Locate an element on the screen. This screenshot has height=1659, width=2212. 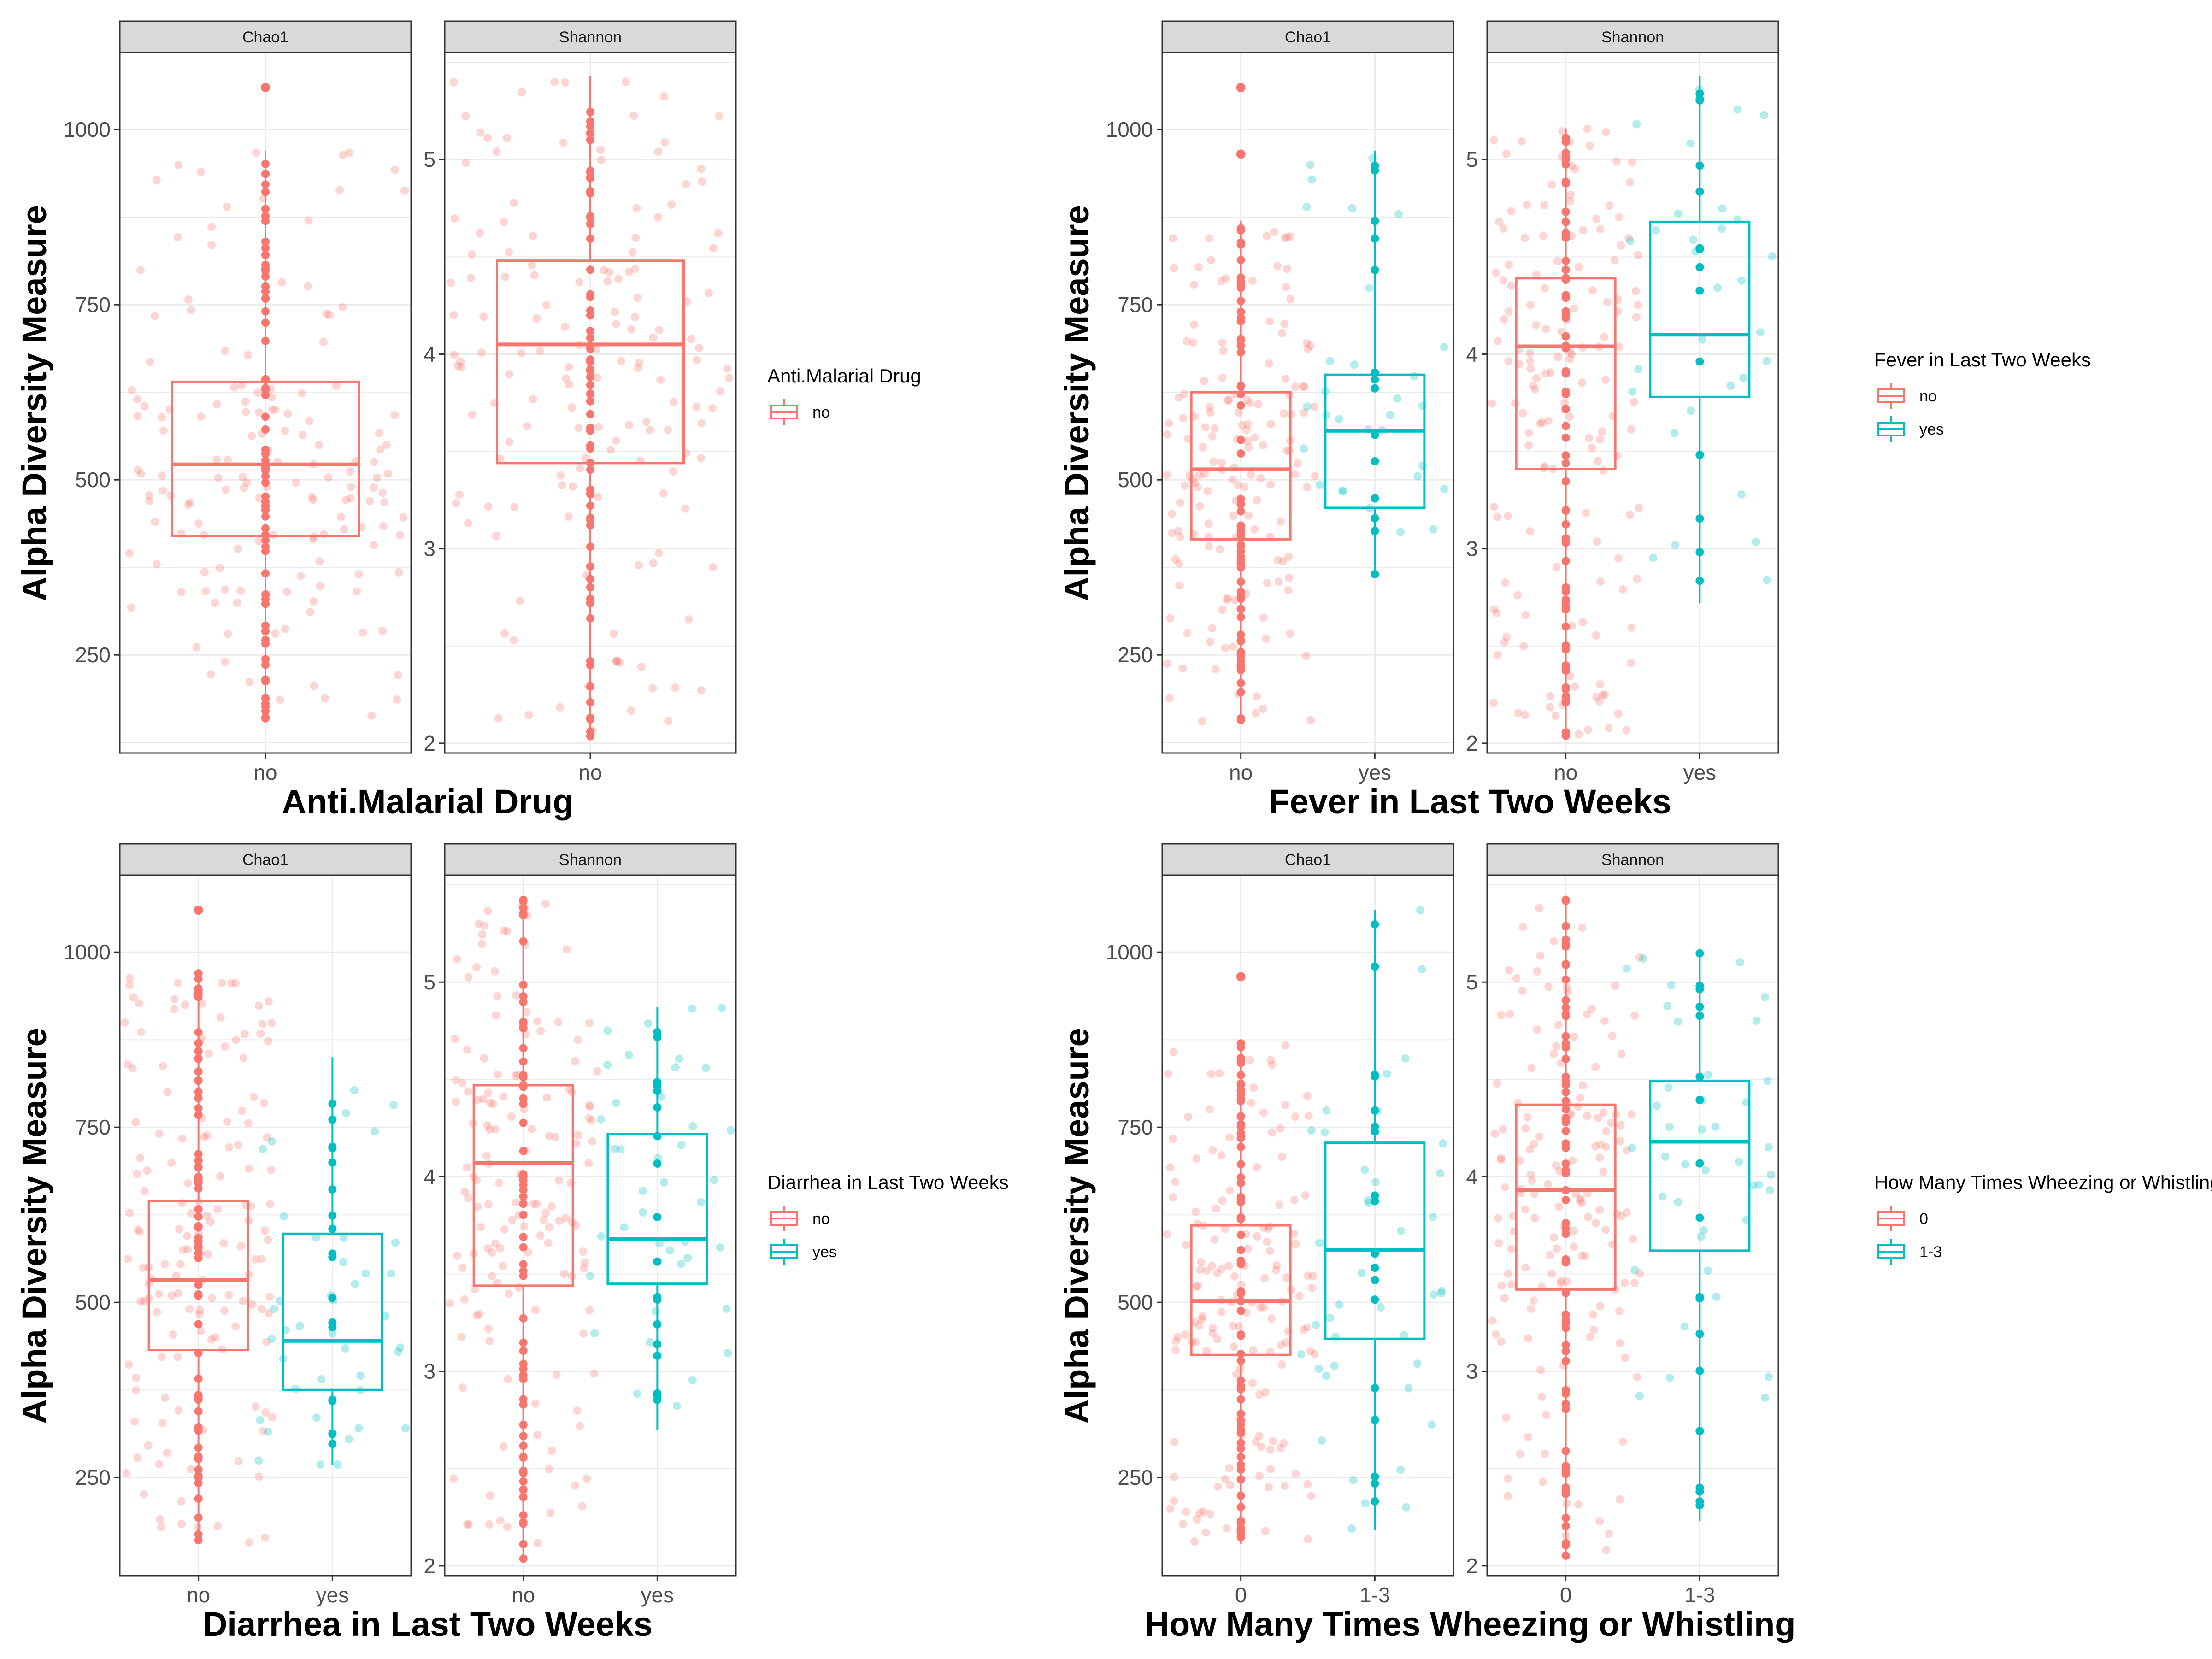
legend-label: no is located at coordinates (1928, 396).